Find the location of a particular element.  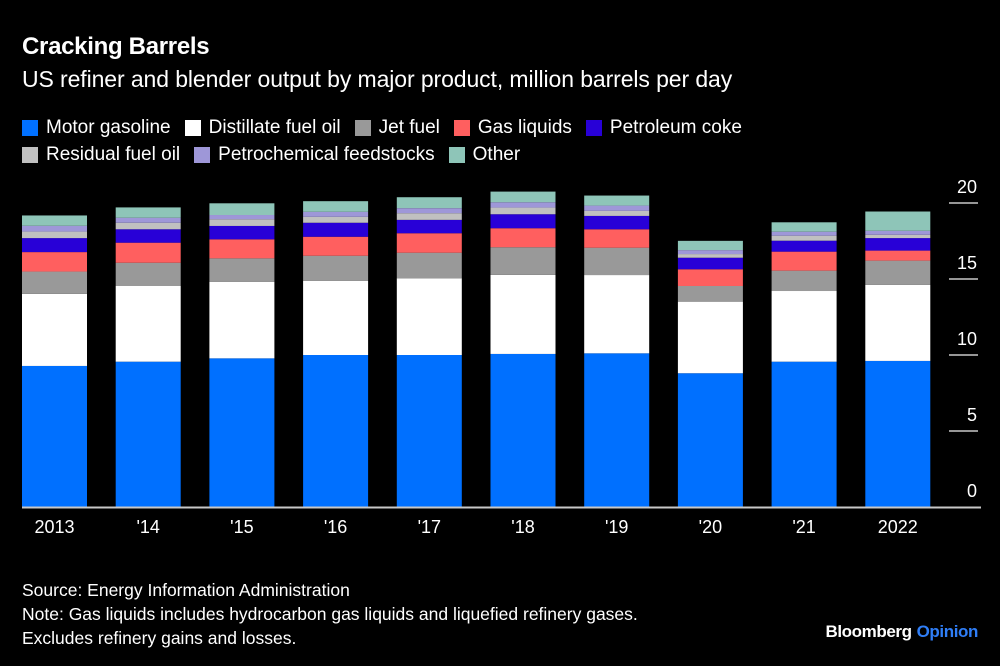

legend-label: Jet fuel is located at coordinates (409, 127).